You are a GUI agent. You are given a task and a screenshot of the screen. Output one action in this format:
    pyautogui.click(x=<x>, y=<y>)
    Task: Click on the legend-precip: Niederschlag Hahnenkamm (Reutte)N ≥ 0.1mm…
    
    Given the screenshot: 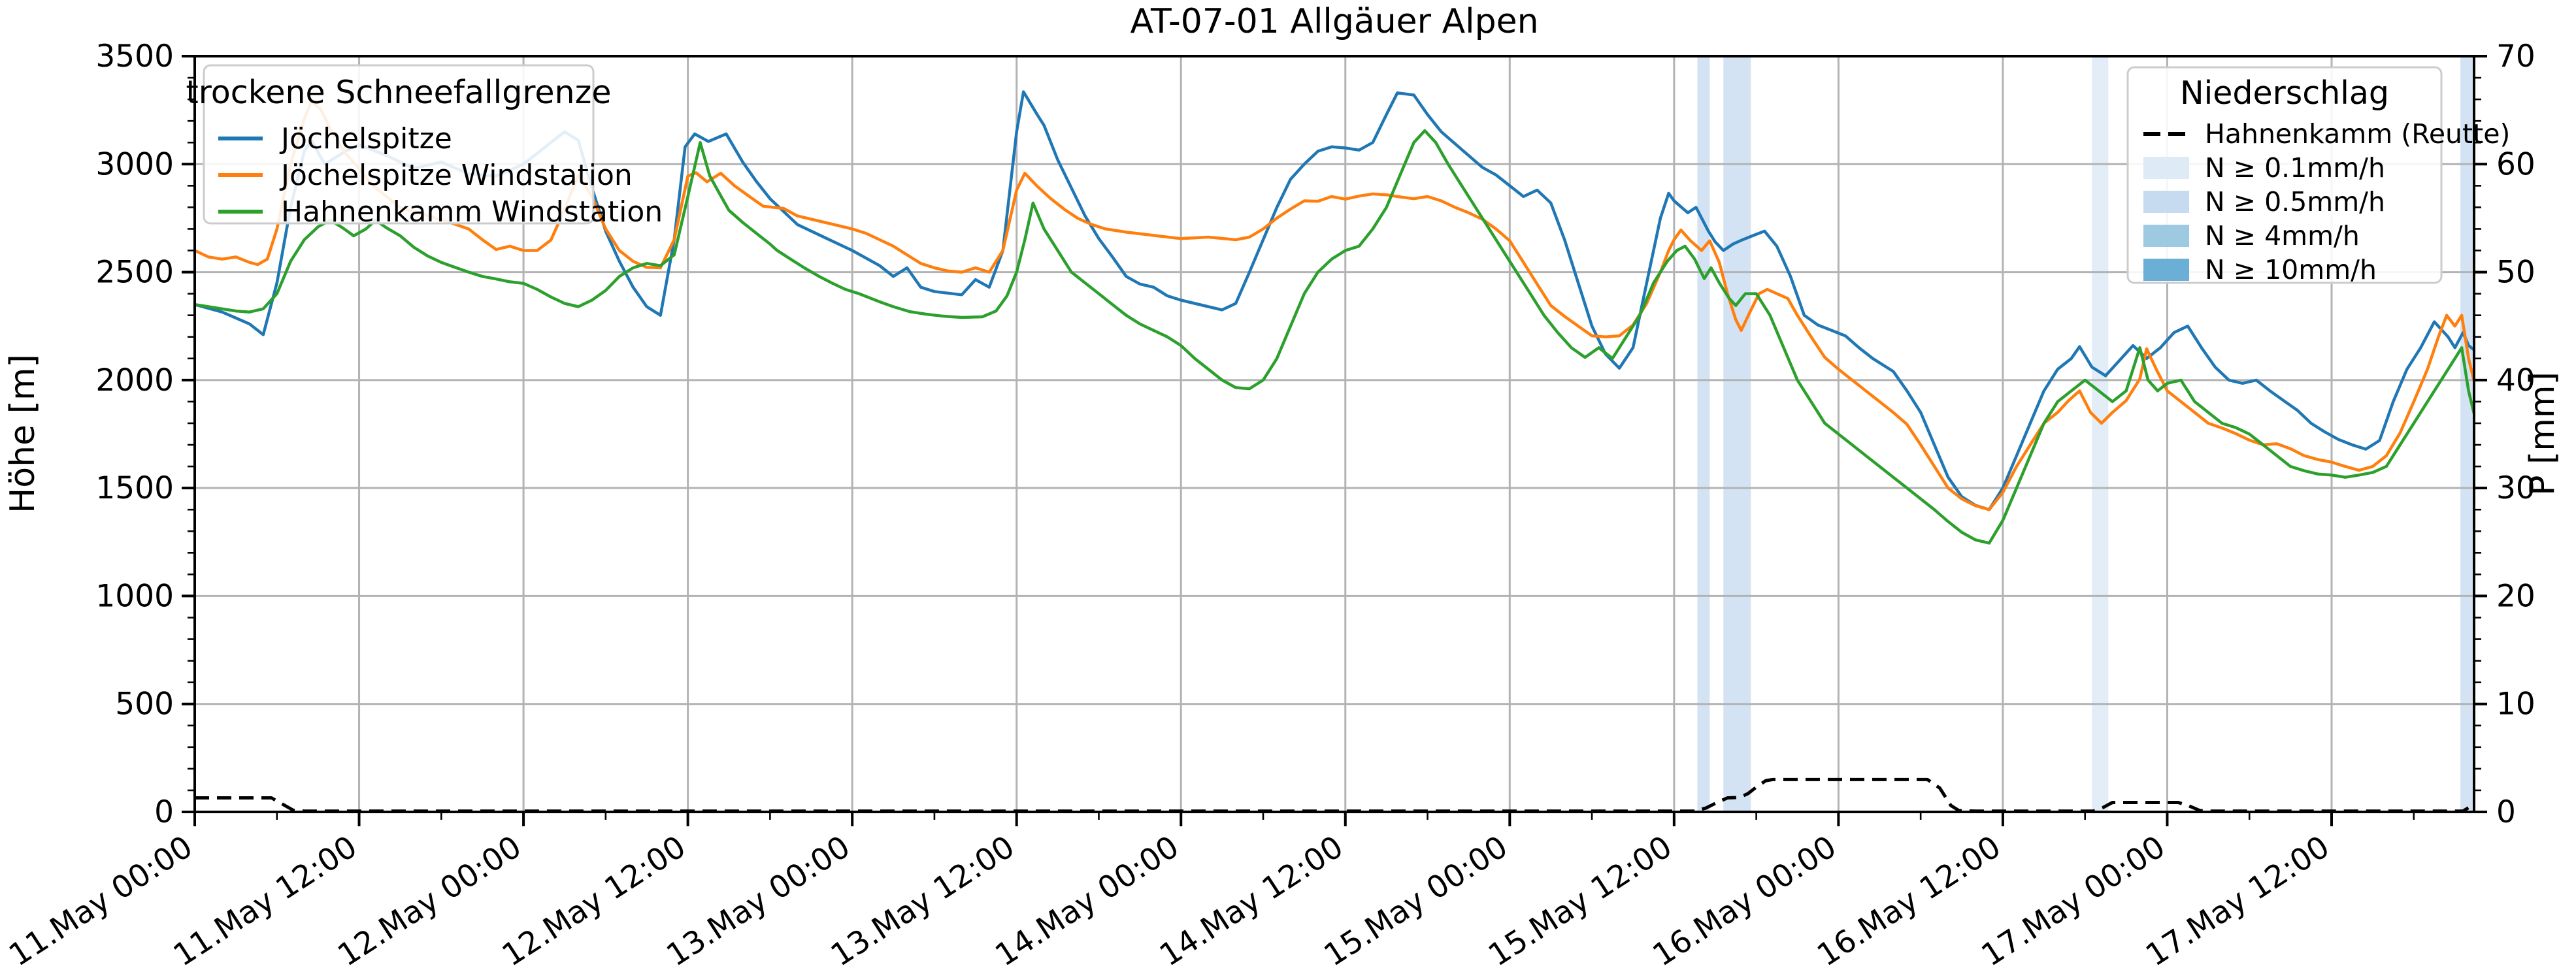 What is the action you would take?
    pyautogui.click(x=2318, y=175)
    